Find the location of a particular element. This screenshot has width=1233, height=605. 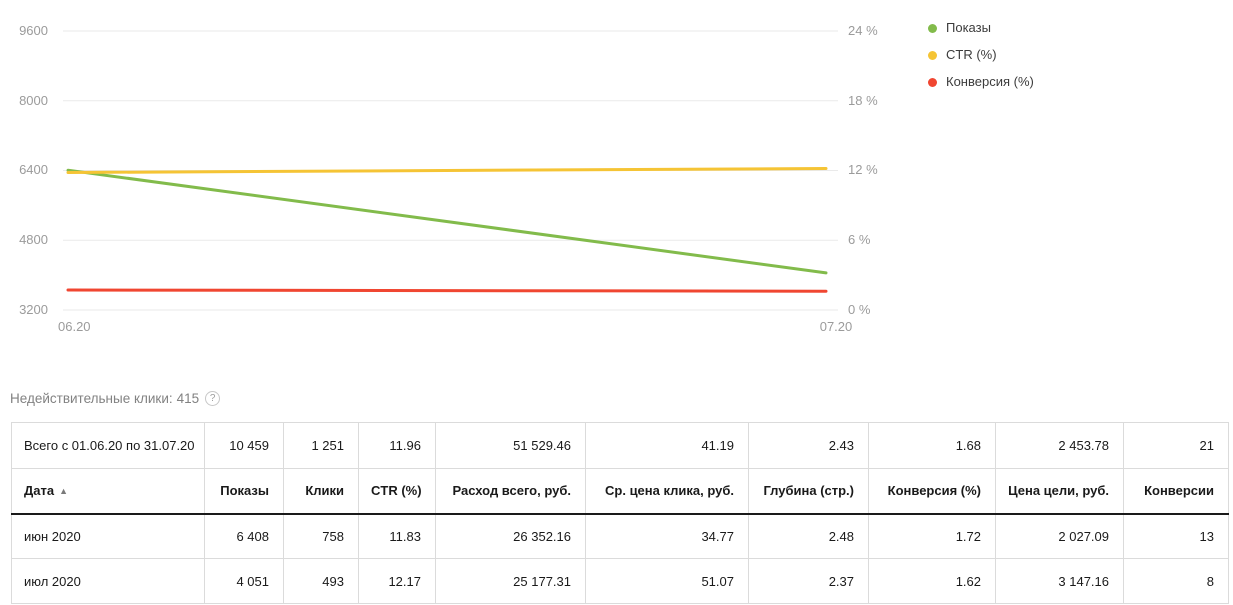

column-header-label: Дата is located at coordinates (39, 491).